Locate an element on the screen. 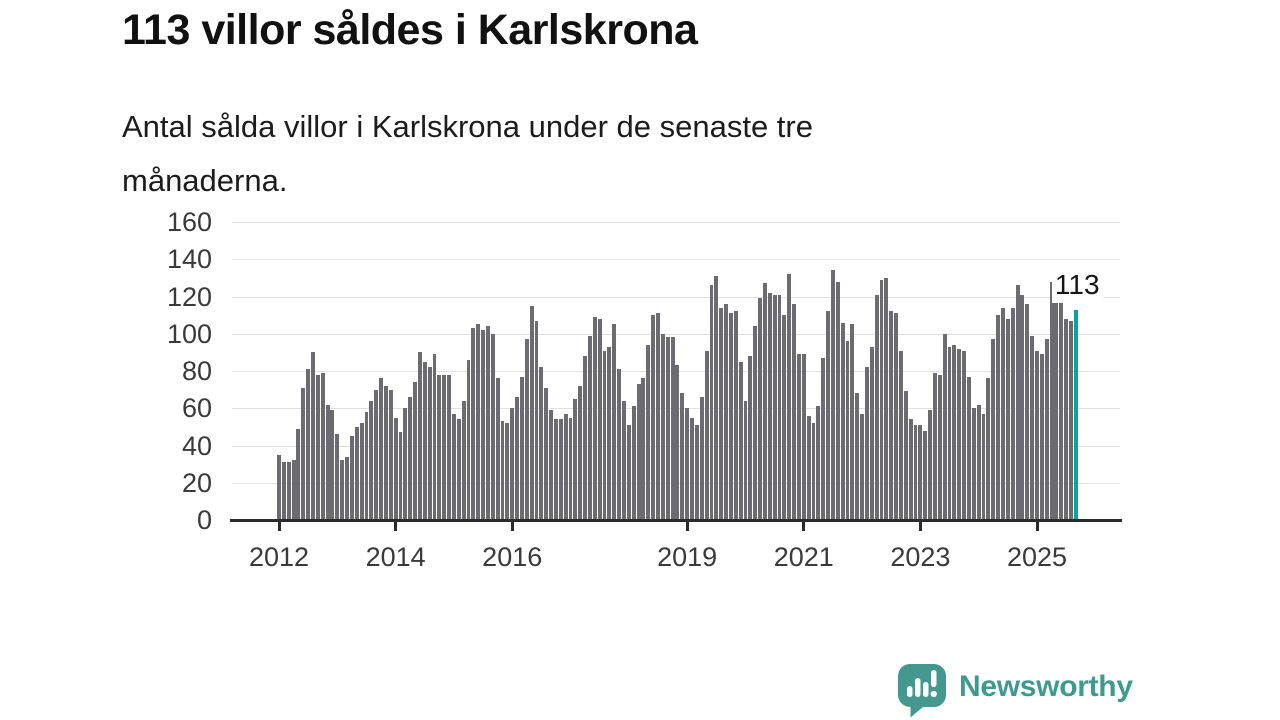 The width and height of the screenshot is (1280, 720). x-axis-label: 2012 is located at coordinates (279, 557).